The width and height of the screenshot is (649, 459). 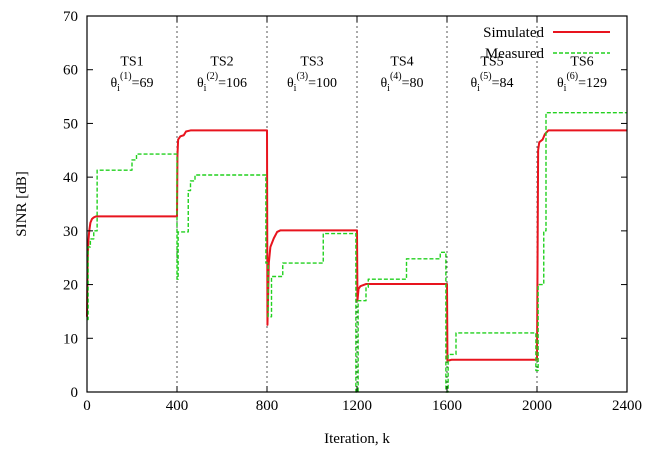 I want to click on x-tick-label: 2400, so click(x=627, y=406).